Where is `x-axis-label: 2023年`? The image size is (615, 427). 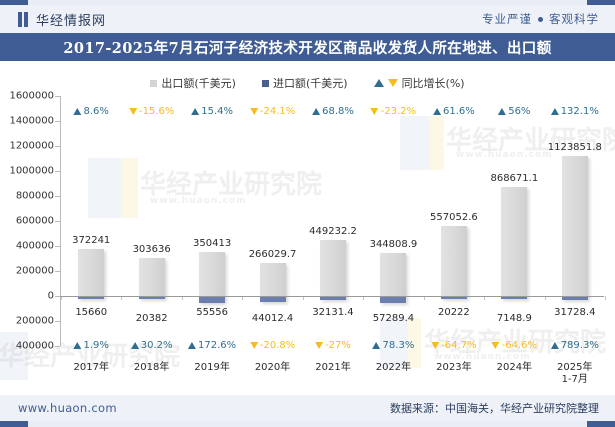
x-axis-label: 2023年 is located at coordinates (453, 368).